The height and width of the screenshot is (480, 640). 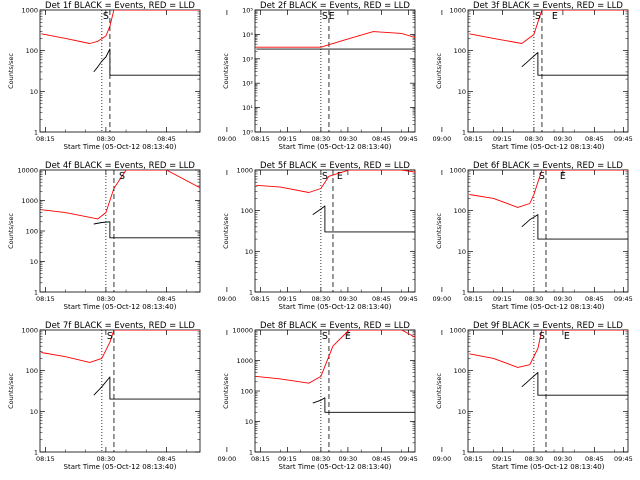 I want to click on panel-title: Det 1f BLACK = Events, RED = LLD, so click(x=120, y=6).